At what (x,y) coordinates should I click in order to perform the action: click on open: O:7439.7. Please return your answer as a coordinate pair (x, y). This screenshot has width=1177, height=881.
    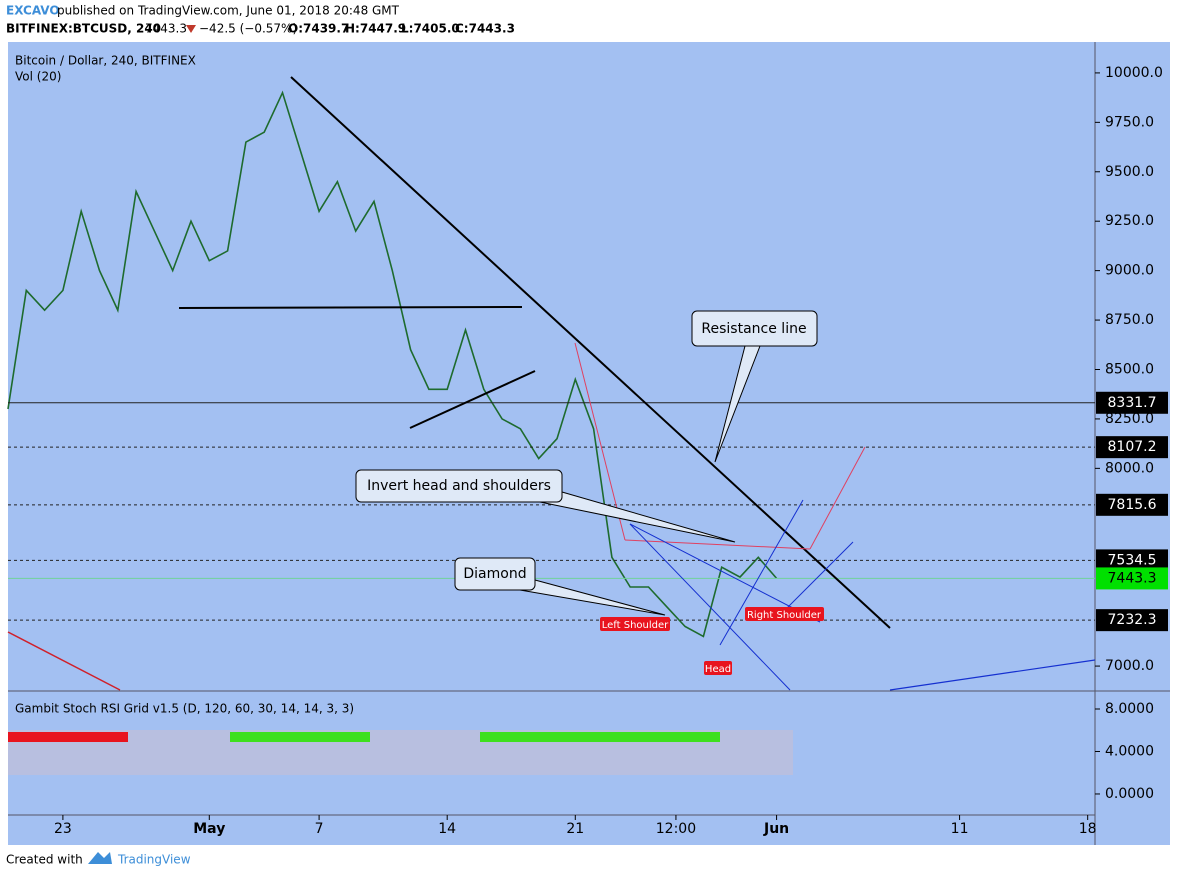
    Looking at the image, I should click on (318, 29).